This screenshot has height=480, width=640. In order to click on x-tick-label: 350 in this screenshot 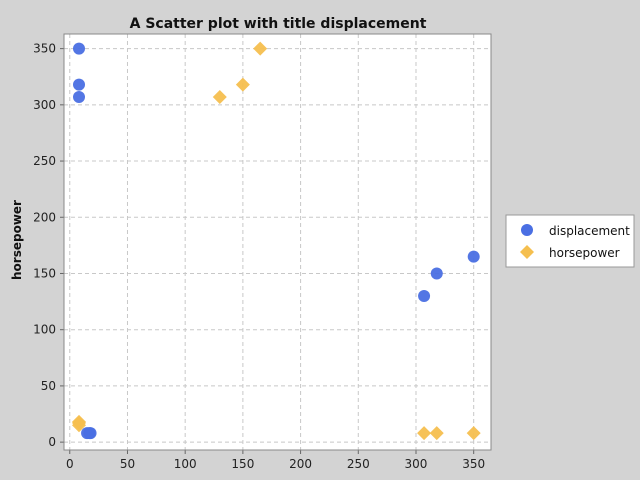, I will do `click(473, 464)`.